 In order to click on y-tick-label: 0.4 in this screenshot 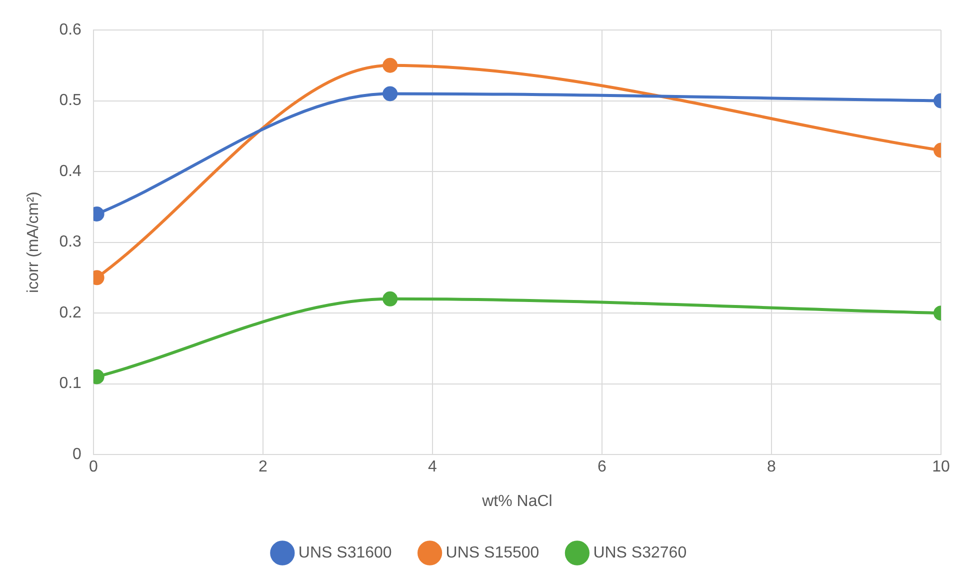, I will do `click(70, 171)`.